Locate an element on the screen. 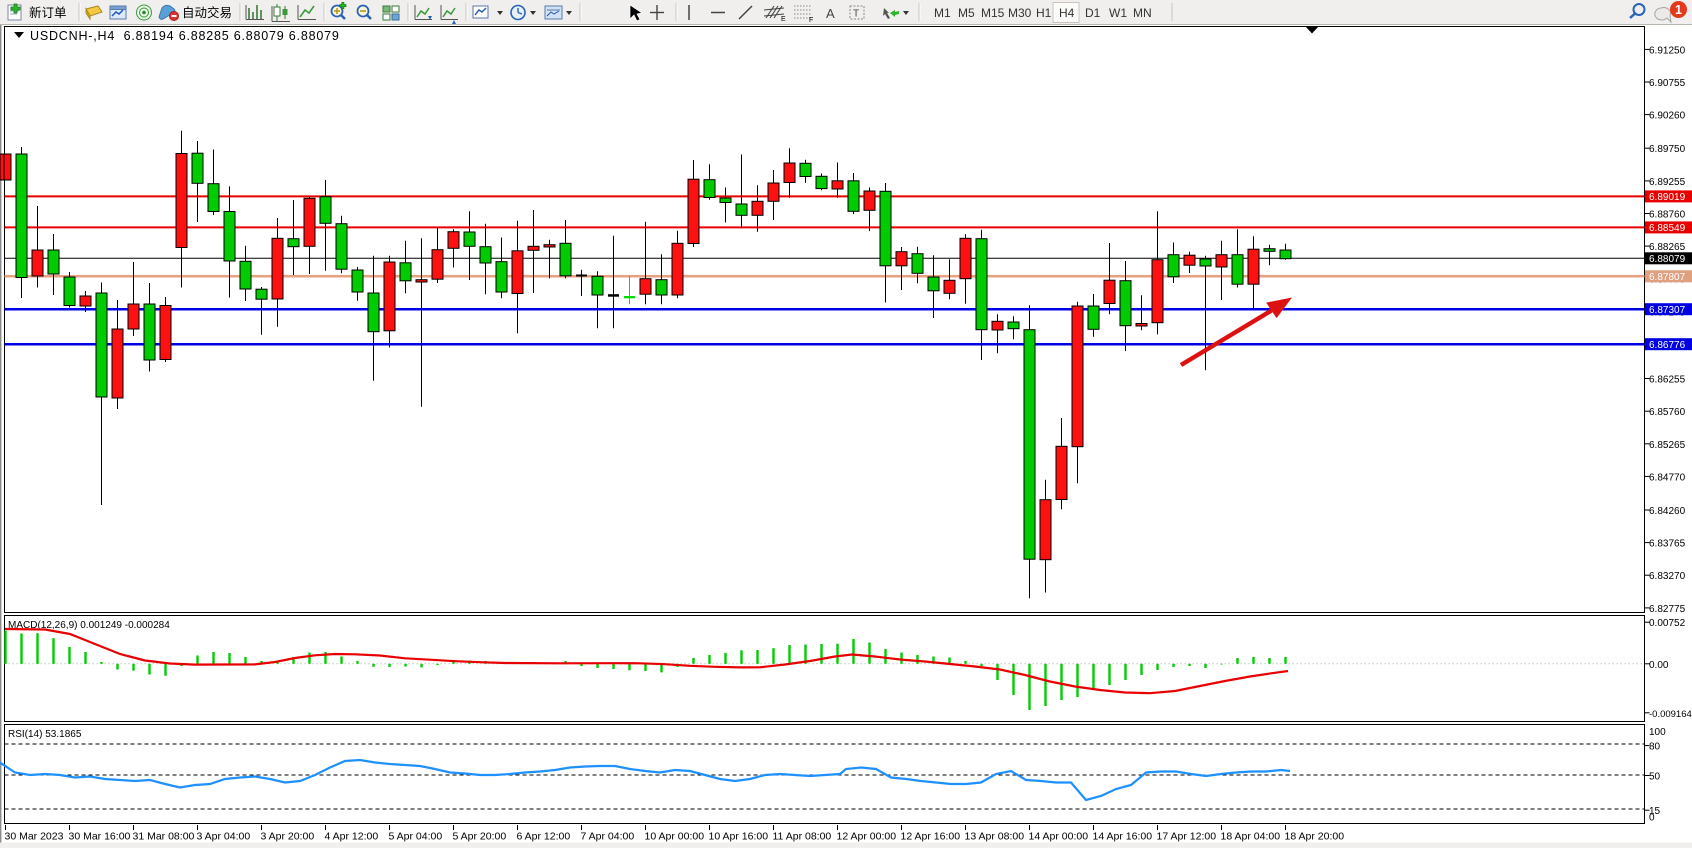 This screenshot has height=848, width=1692. svg-text: 5 Apr 20:00 is located at coordinates (480, 837).